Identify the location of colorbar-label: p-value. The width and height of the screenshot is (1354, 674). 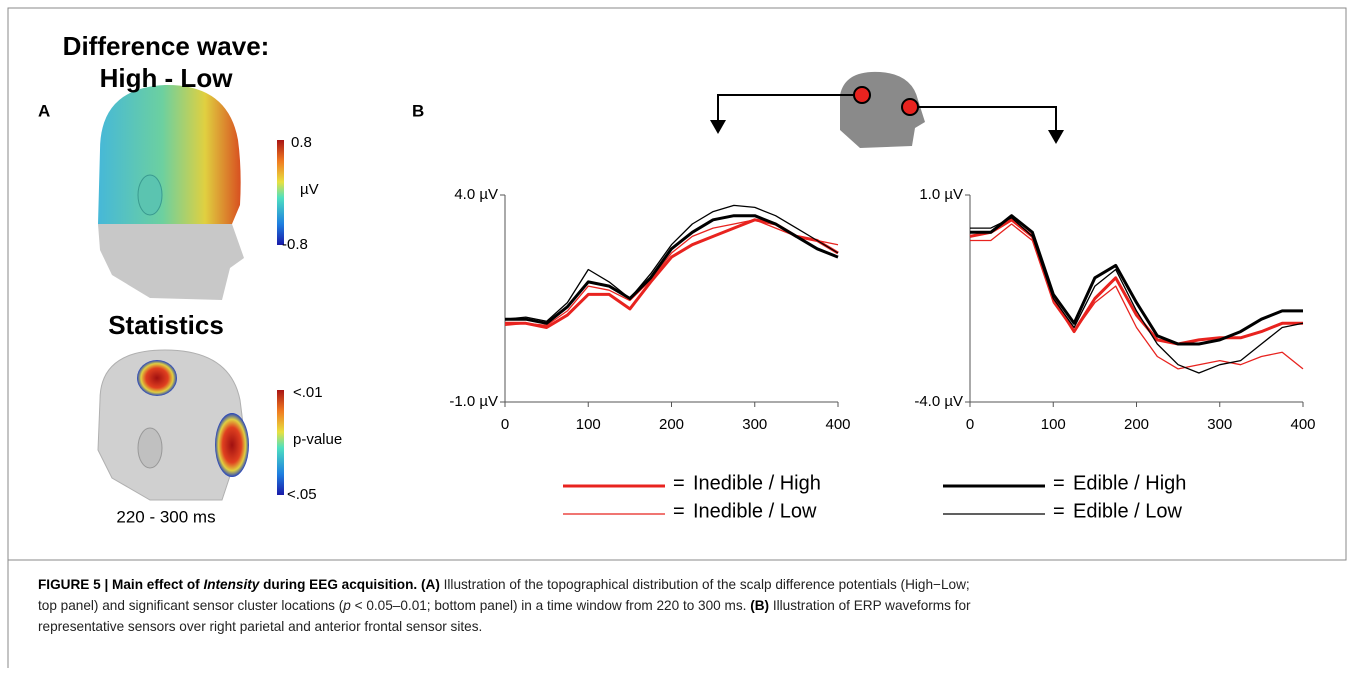
(317, 439).